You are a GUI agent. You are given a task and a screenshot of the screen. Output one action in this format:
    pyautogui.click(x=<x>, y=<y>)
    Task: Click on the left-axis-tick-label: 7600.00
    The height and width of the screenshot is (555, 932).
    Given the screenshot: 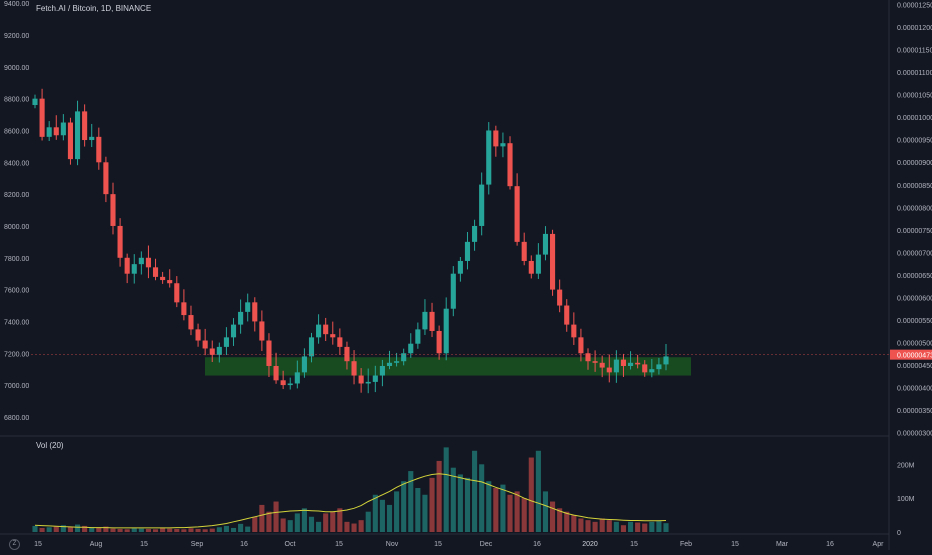 What is the action you would take?
    pyautogui.click(x=16, y=291)
    